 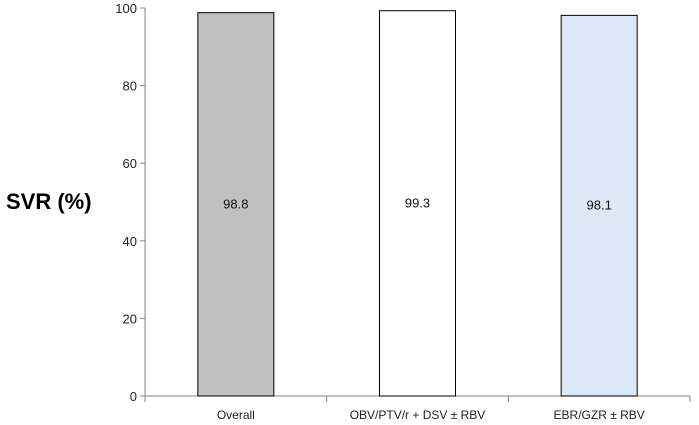 I want to click on category-label: Overall, so click(x=236, y=415).